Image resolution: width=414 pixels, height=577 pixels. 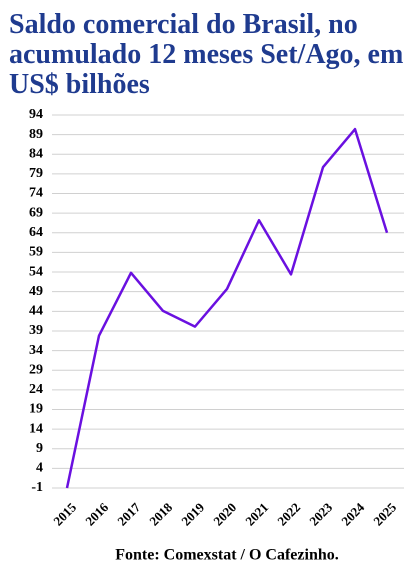 What do you see at coordinates (160, 513) in the screenshot?
I see `x-tick-label: 2018` at bounding box center [160, 513].